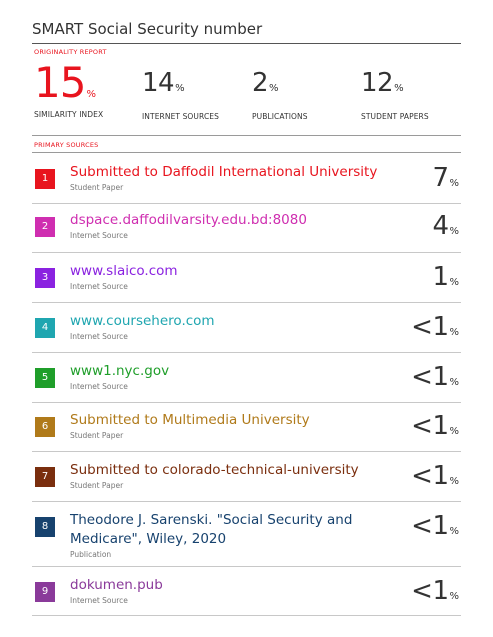 This screenshot has height=637, width=493. Describe the element at coordinates (190, 420) in the screenshot. I see `source-name: Submitted to Multimedia University` at that location.